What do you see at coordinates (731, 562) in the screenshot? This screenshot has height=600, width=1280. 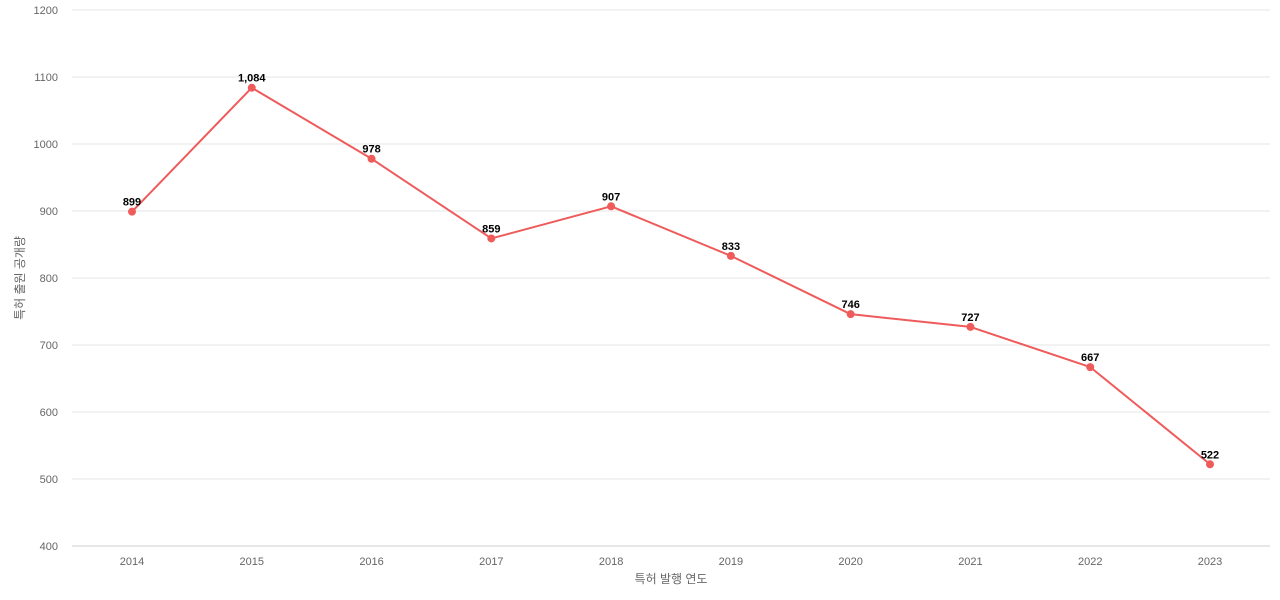 I see `x-tick-label: 2019` at bounding box center [731, 562].